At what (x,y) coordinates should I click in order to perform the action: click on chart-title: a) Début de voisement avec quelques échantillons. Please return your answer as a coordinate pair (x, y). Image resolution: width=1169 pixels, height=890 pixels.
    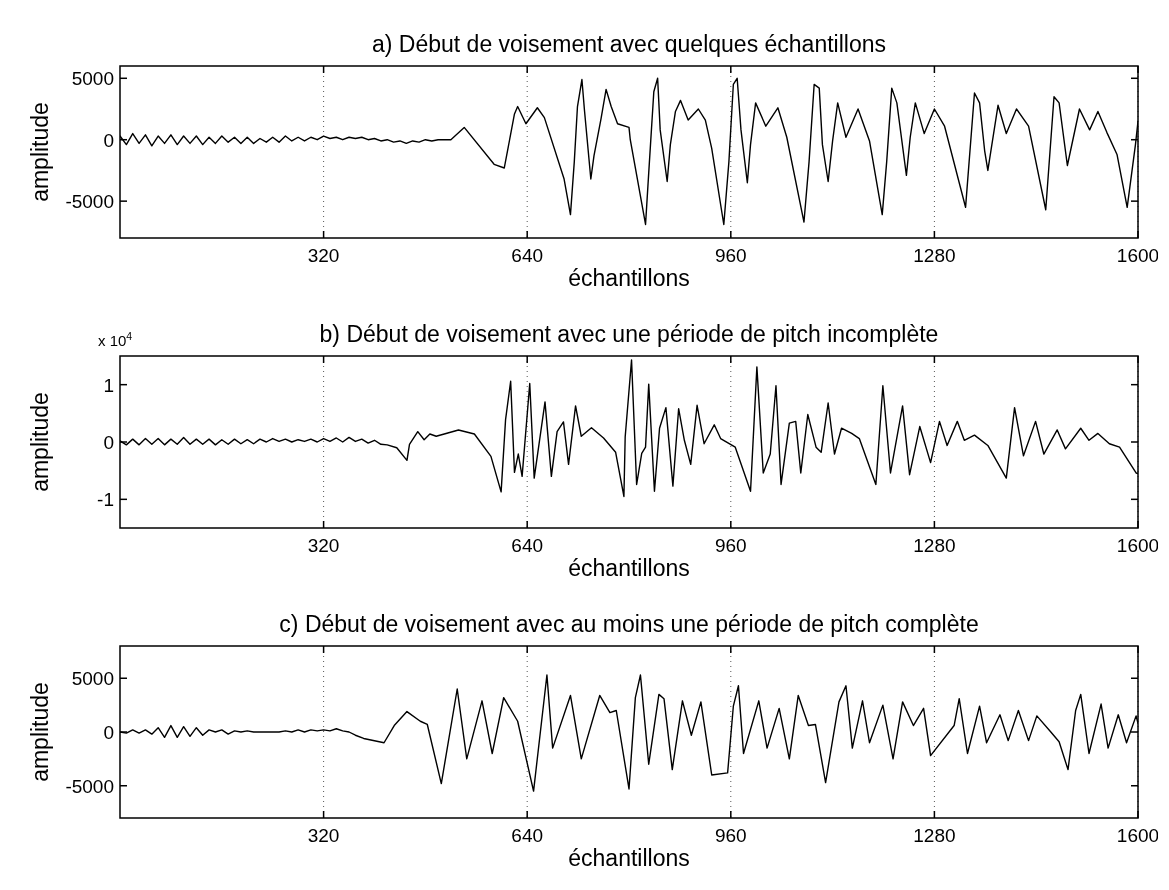
    Looking at the image, I should click on (629, 44).